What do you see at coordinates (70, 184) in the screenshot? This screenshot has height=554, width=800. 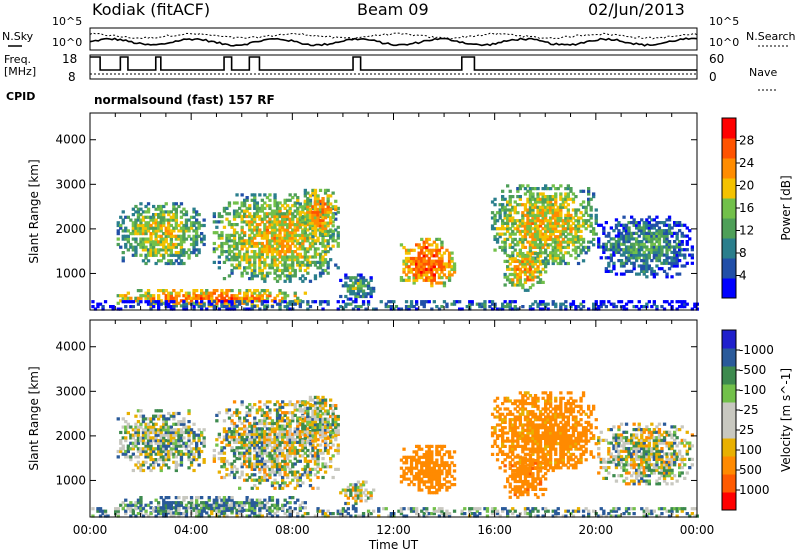 I see `y-tick-label: 3000` at bounding box center [70, 184].